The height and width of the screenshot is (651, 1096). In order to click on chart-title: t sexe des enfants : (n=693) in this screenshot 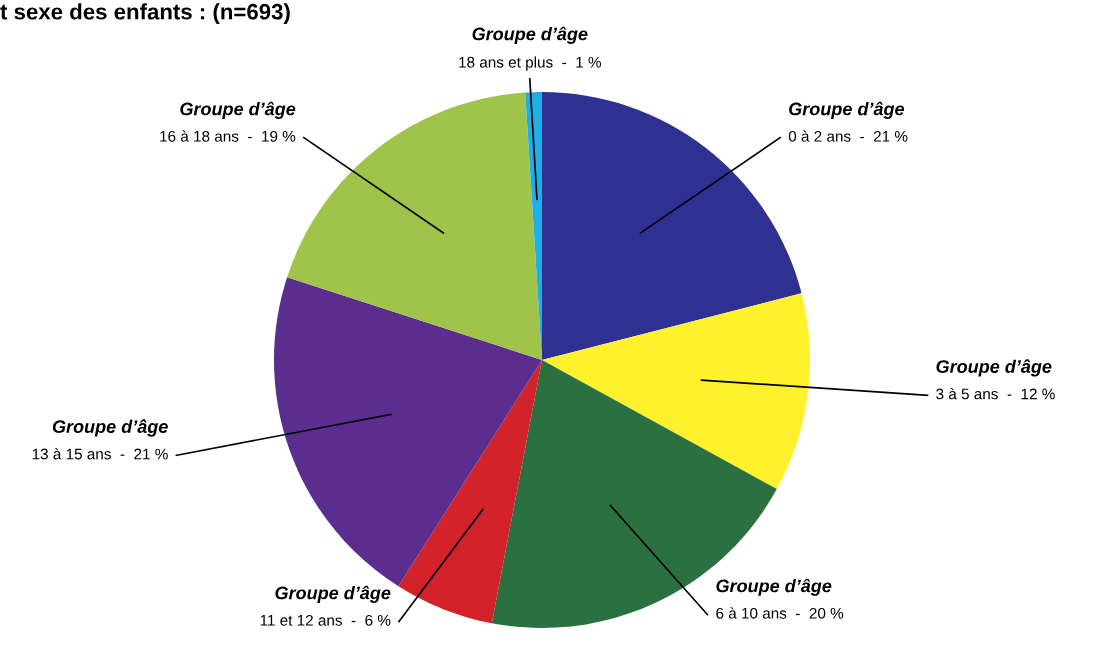, I will do `click(145, 13)`.